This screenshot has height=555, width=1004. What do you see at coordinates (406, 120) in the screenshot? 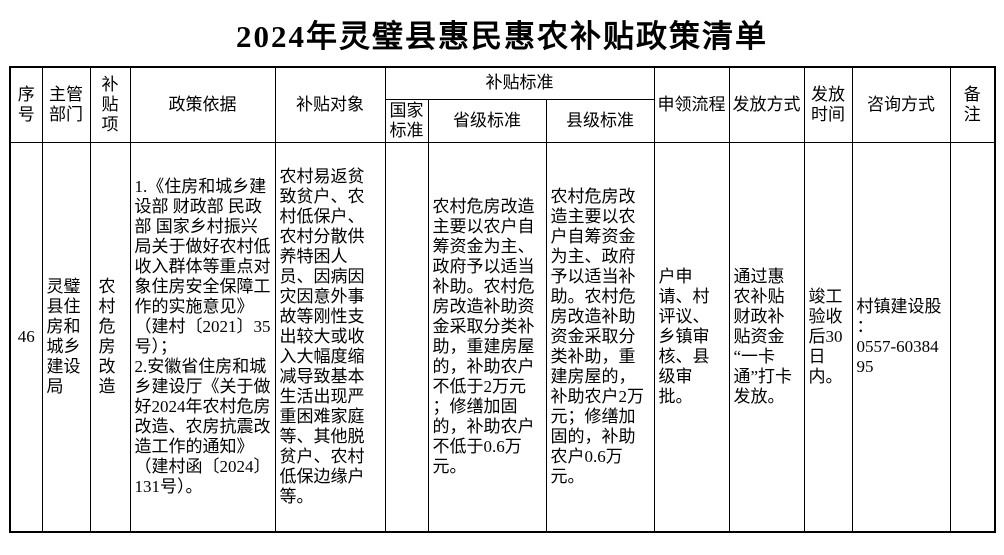
I see `col-header-national-standard: 国家标准` at bounding box center [406, 120].